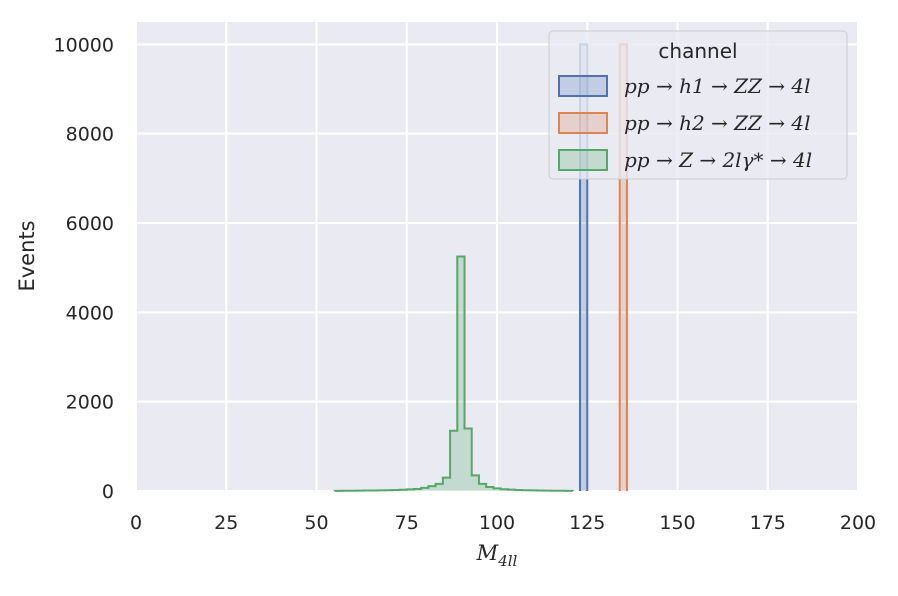 The image size is (898, 596). Describe the element at coordinates (90, 135) in the screenshot. I see `y-tick-label: 8000` at that location.